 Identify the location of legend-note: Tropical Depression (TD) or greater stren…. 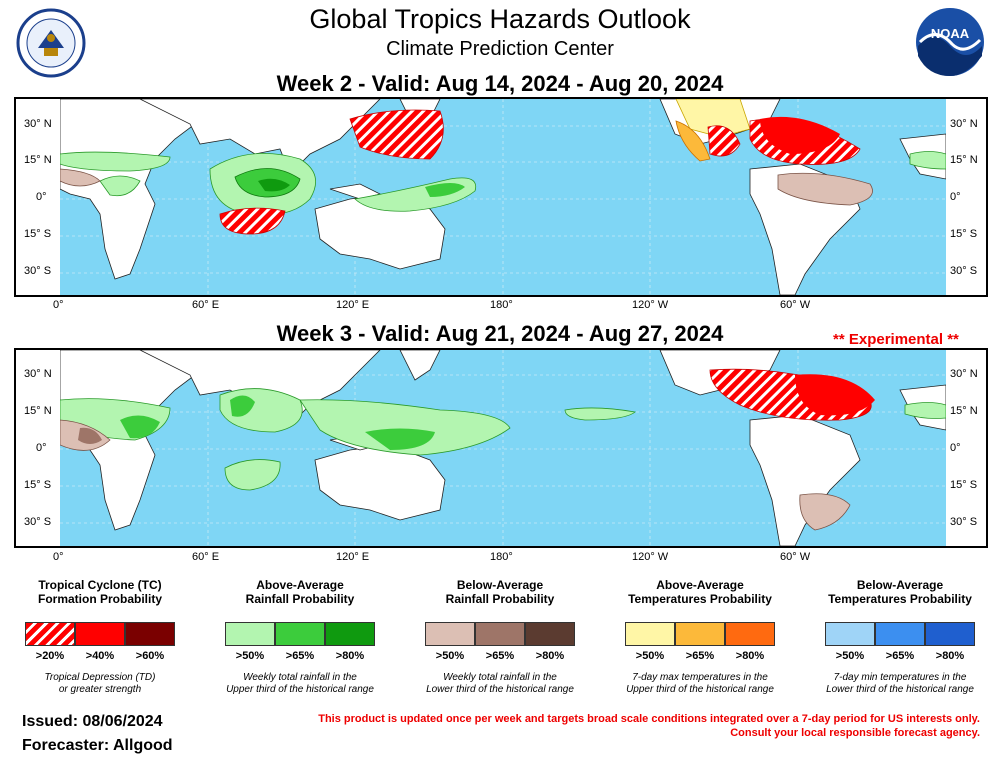
(100, 683).